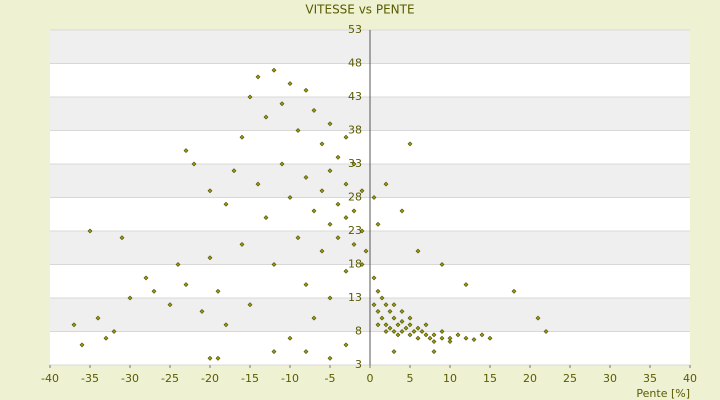 The height and width of the screenshot is (400, 720). I want to click on x-tick-label: -30, so click(130, 378).